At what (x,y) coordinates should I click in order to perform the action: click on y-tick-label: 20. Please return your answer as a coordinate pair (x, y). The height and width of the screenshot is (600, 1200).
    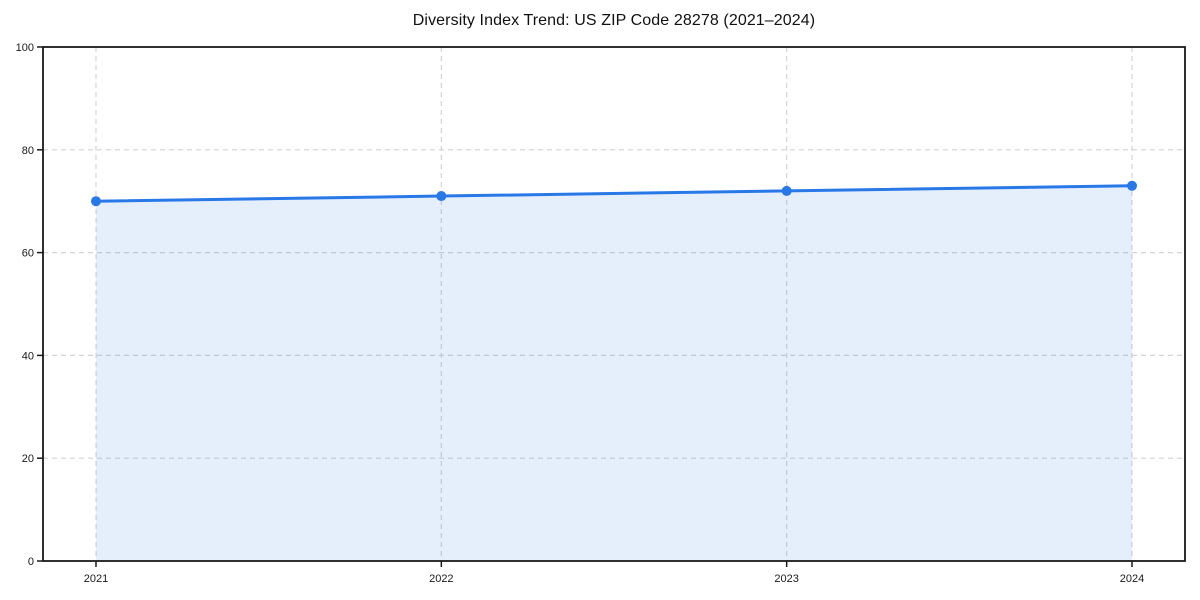
    Looking at the image, I should click on (28, 459).